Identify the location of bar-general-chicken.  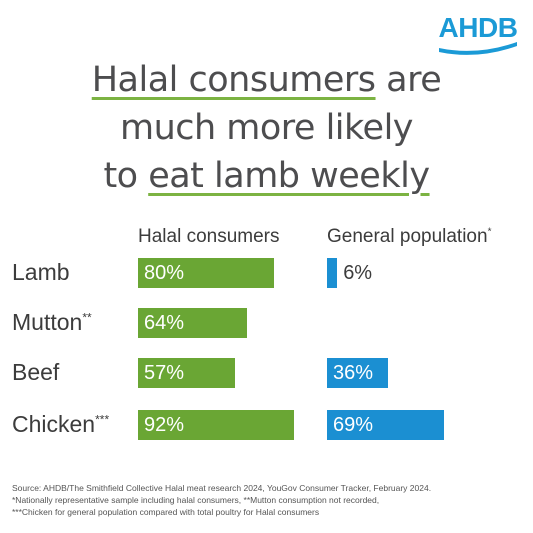
(386, 425).